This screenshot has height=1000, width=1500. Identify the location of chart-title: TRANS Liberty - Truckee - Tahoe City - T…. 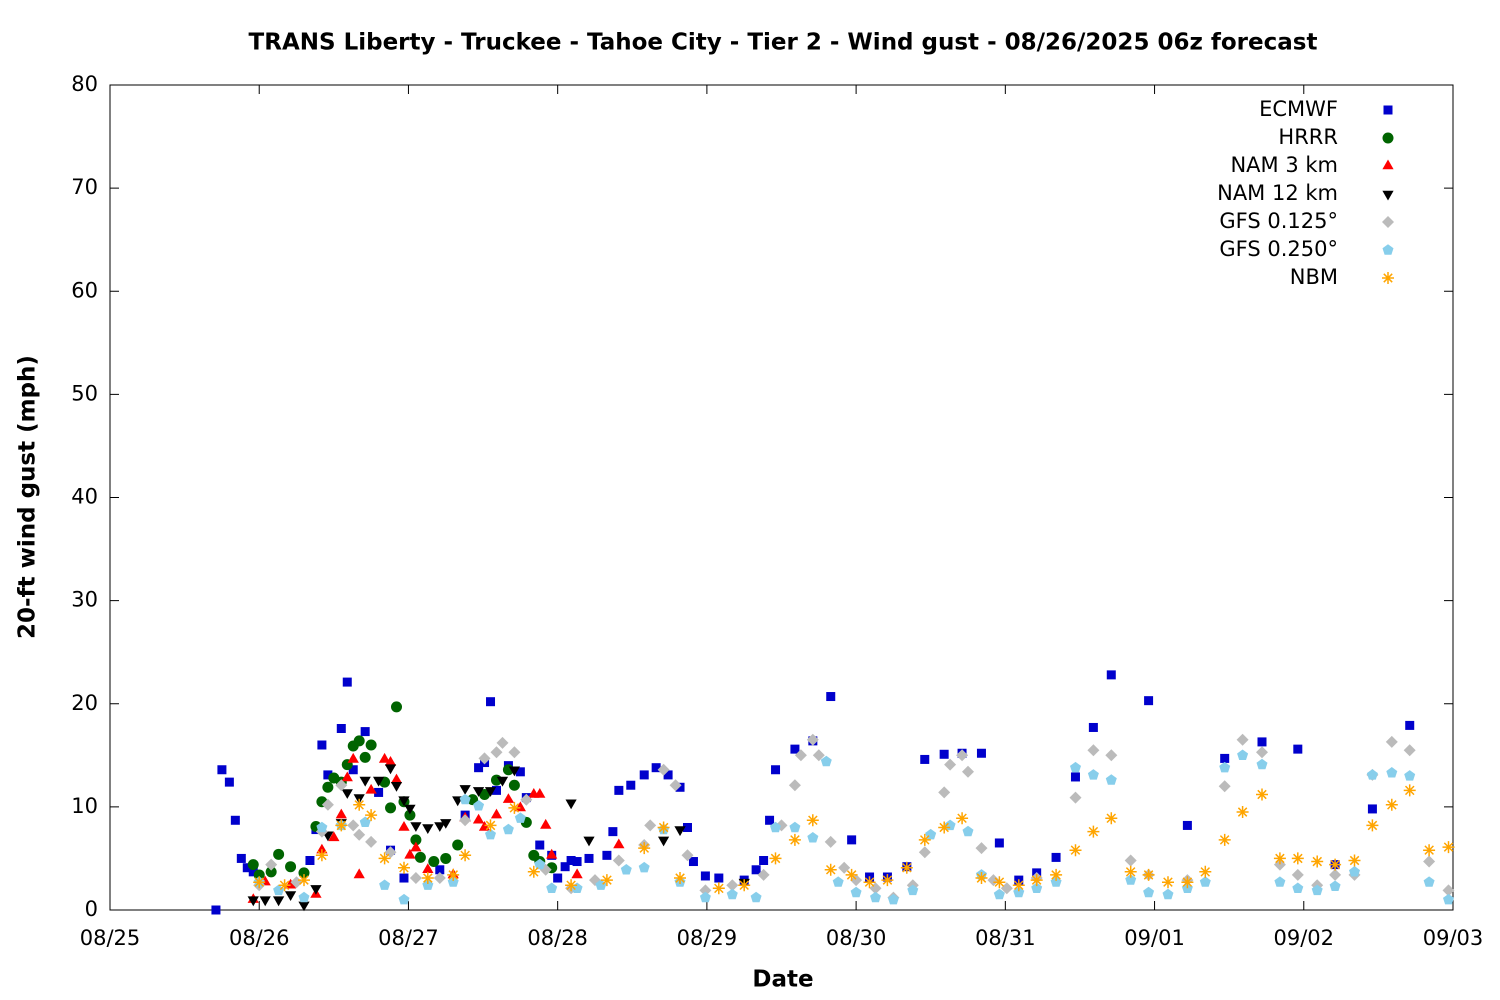
(783, 43).